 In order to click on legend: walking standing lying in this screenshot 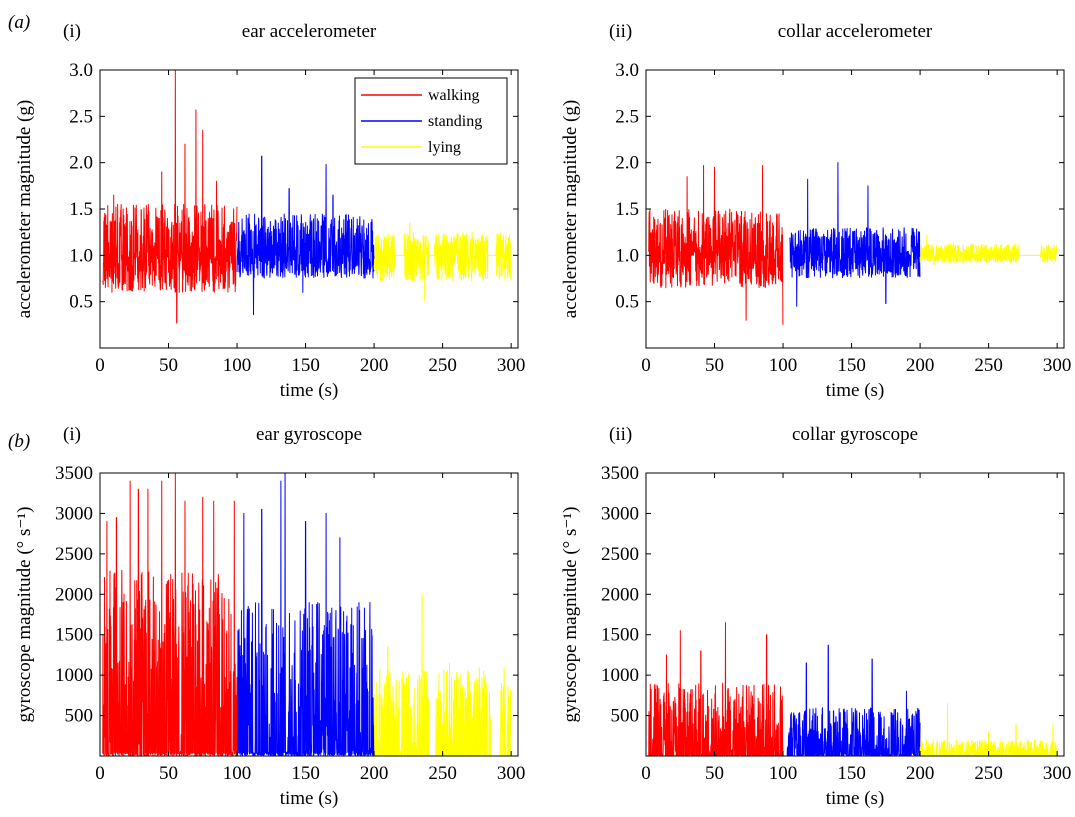, I will do `click(431, 121)`.